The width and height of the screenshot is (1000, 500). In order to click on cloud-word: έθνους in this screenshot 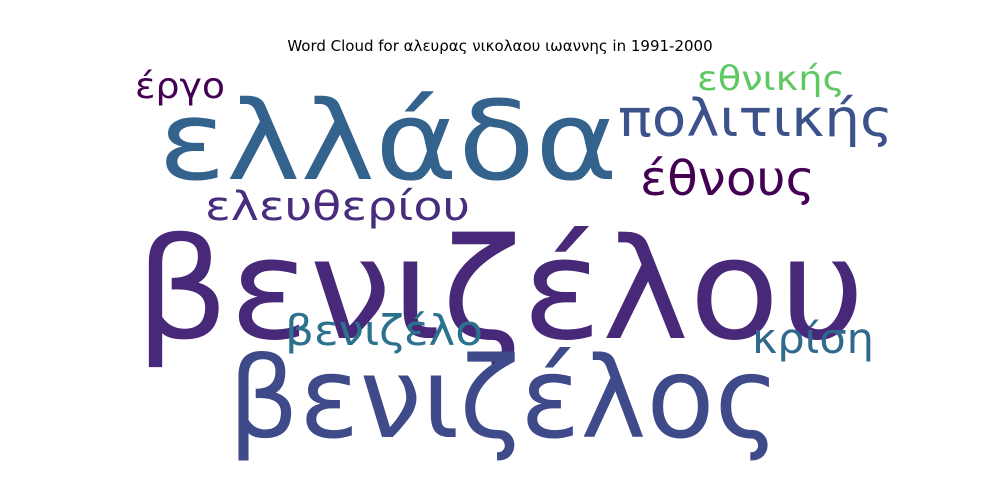, I will do `click(727, 179)`.